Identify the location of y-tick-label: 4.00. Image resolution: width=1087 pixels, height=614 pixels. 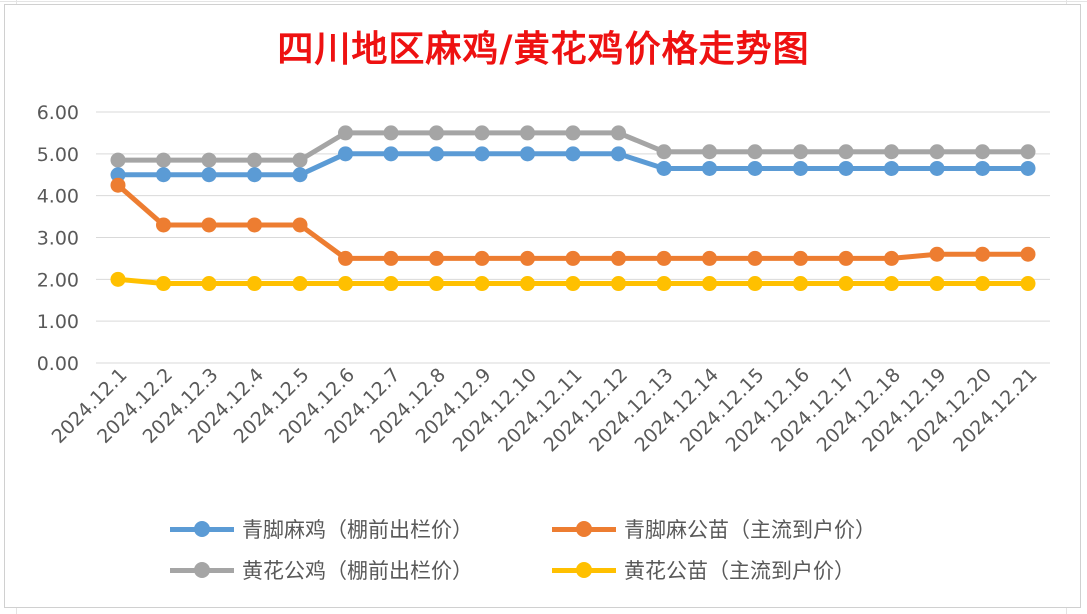
(58, 197).